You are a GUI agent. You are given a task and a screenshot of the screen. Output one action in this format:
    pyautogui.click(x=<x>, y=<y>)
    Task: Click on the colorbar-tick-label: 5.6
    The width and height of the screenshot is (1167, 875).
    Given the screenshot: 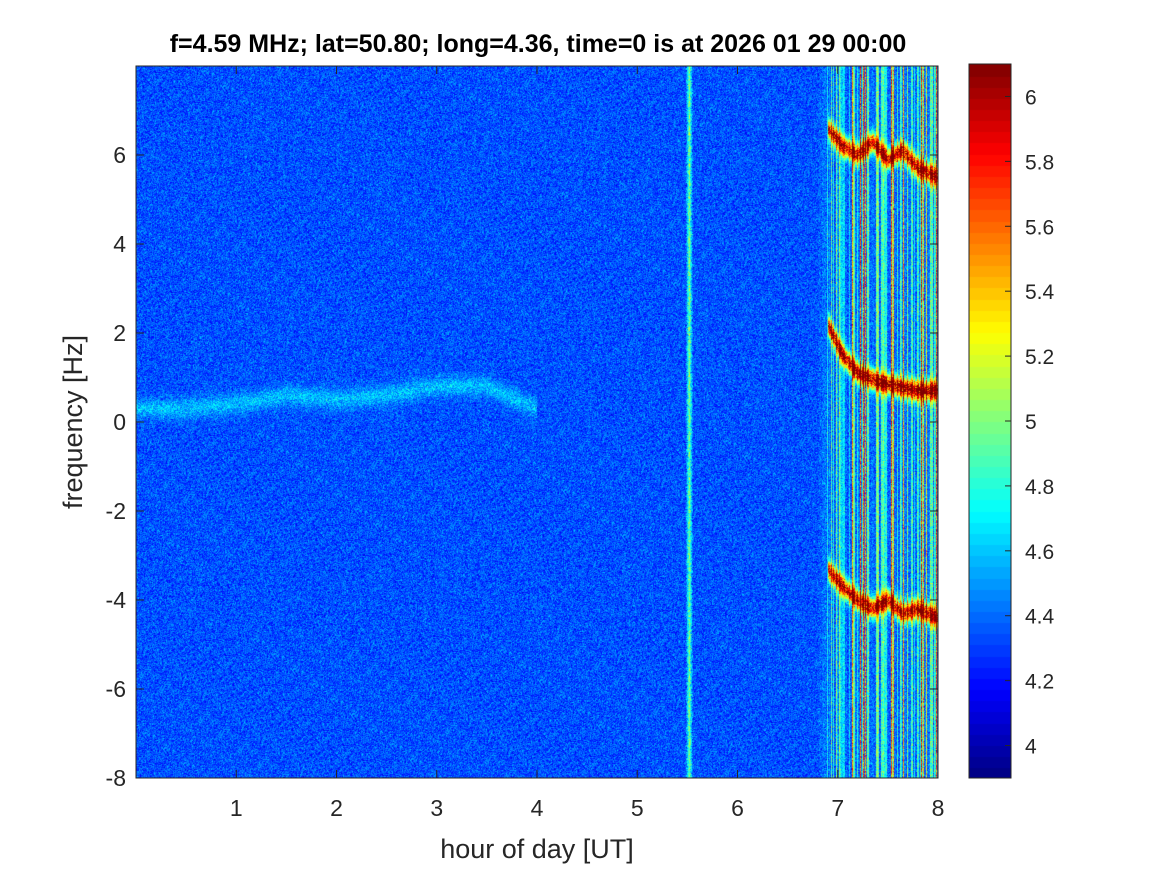 What is the action you would take?
    pyautogui.click(x=1039, y=227)
    